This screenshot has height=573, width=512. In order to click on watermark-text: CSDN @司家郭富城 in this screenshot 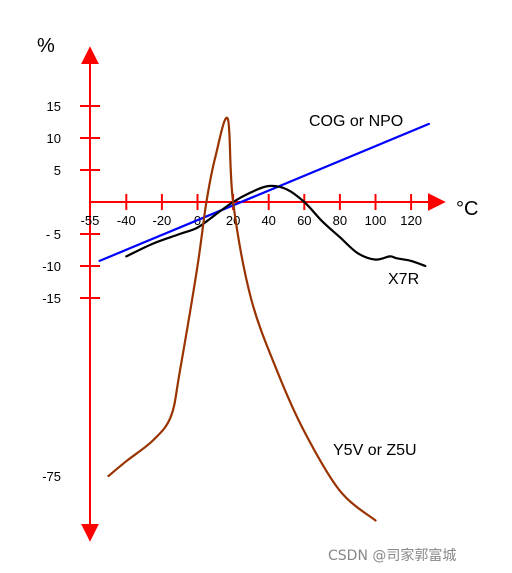, I will do `click(392, 555)`.